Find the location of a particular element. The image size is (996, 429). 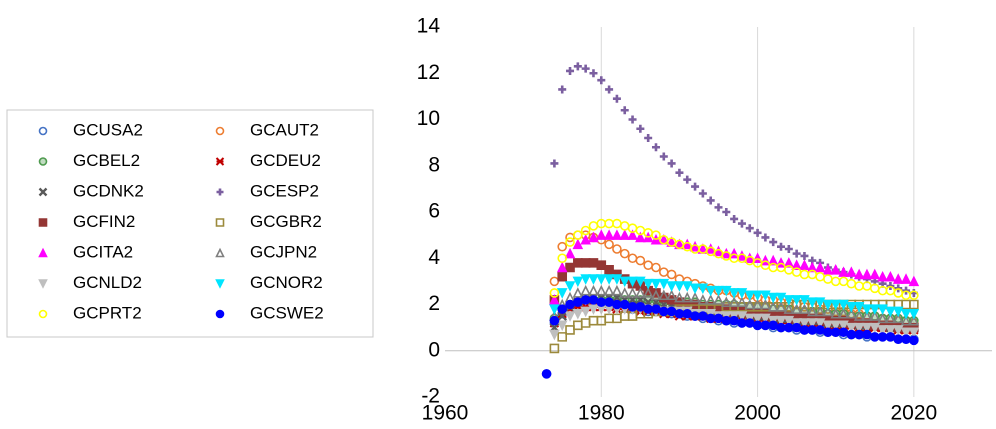

legend-label: GCNOR2 is located at coordinates (286, 282).